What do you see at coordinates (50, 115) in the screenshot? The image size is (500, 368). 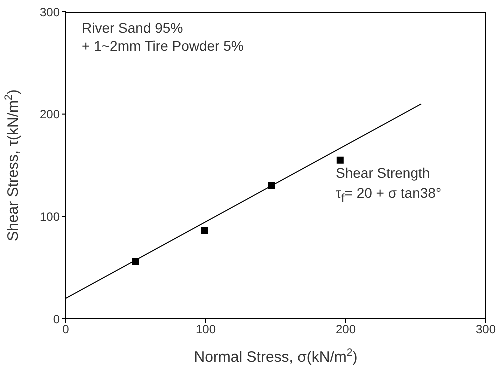 I see `y-tick-label: 200` at bounding box center [50, 115].